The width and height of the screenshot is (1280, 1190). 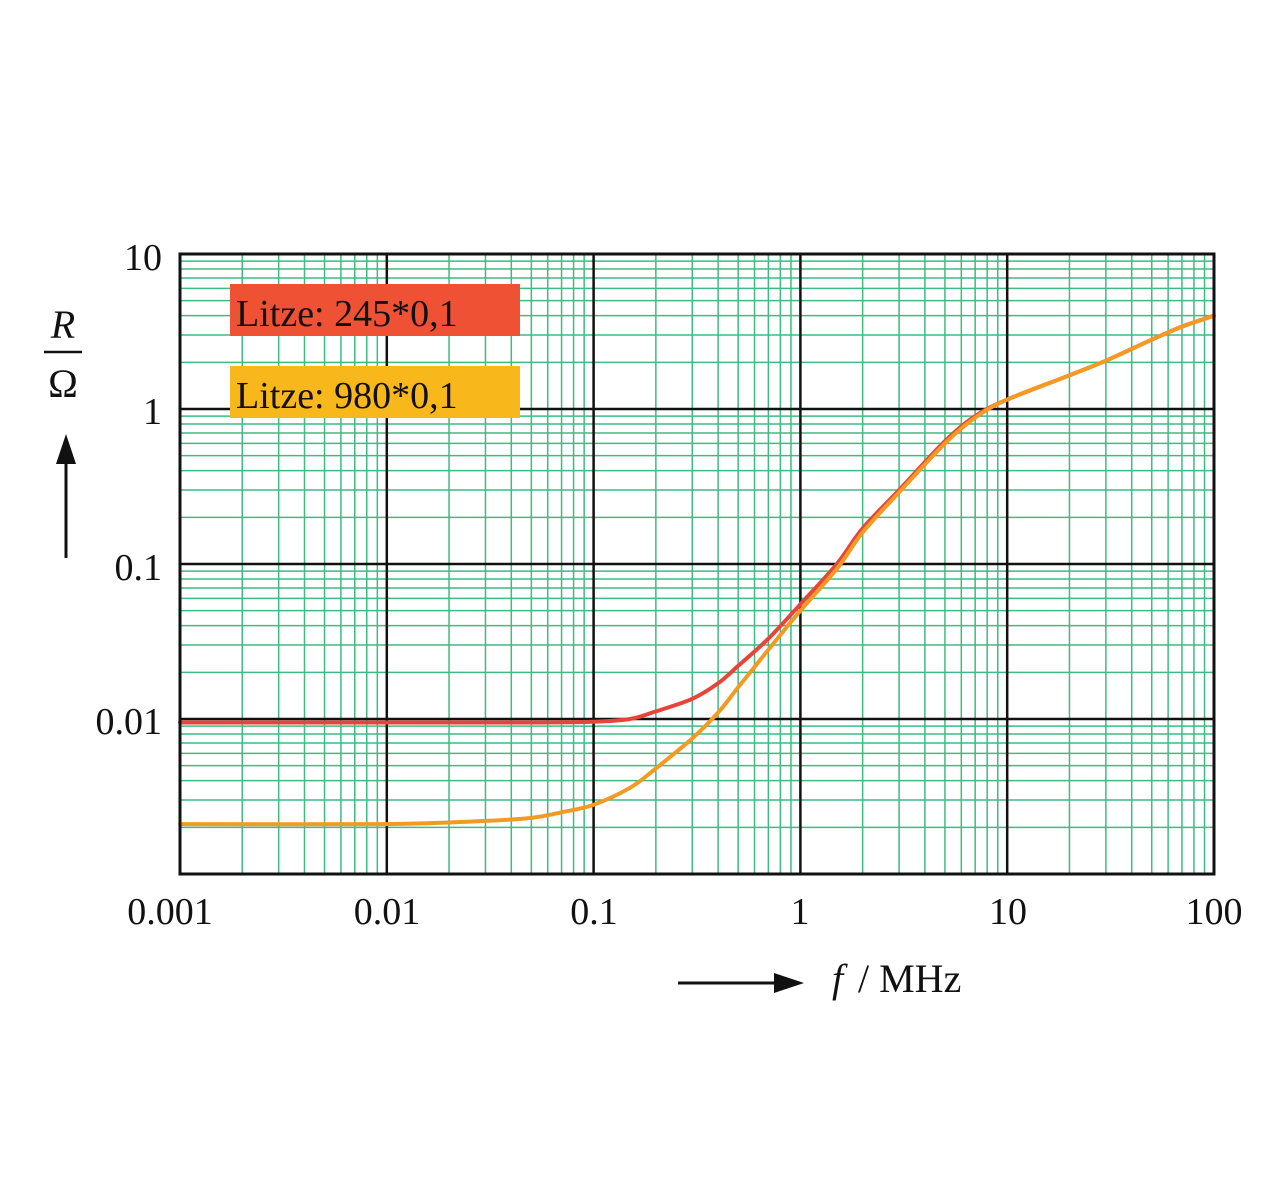 What do you see at coordinates (375, 351) in the screenshot?
I see `legend: Litze: 245*0,1 Litze: 980*0,1` at bounding box center [375, 351].